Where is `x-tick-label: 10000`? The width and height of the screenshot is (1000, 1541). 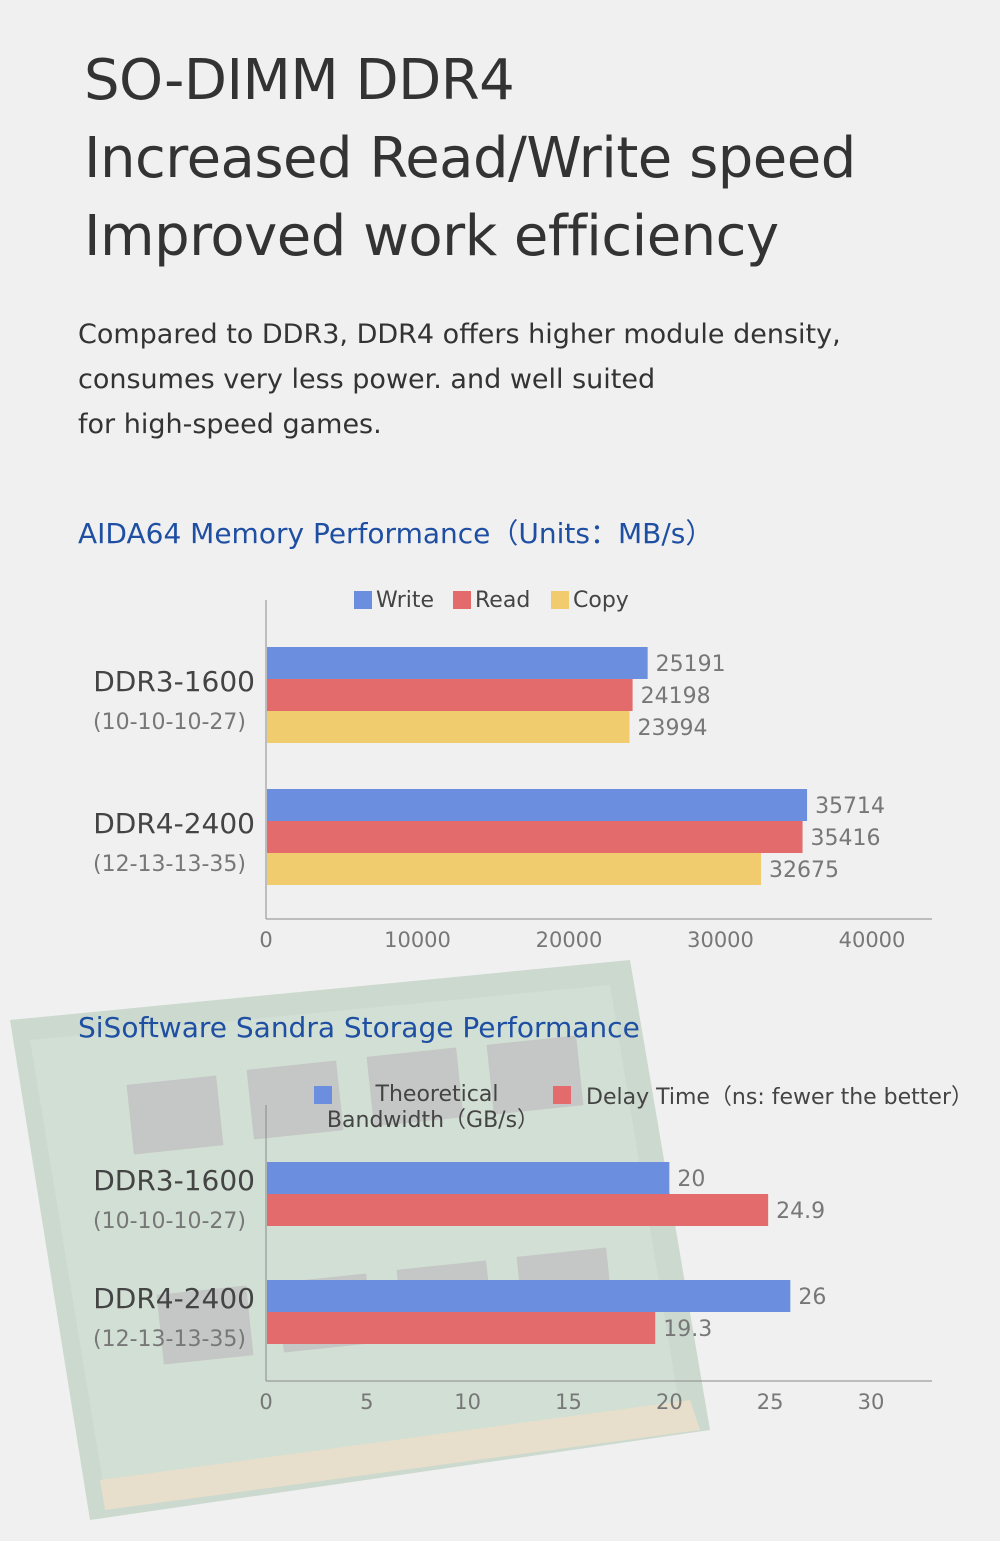
x-tick-label: 10000 is located at coordinates (417, 940).